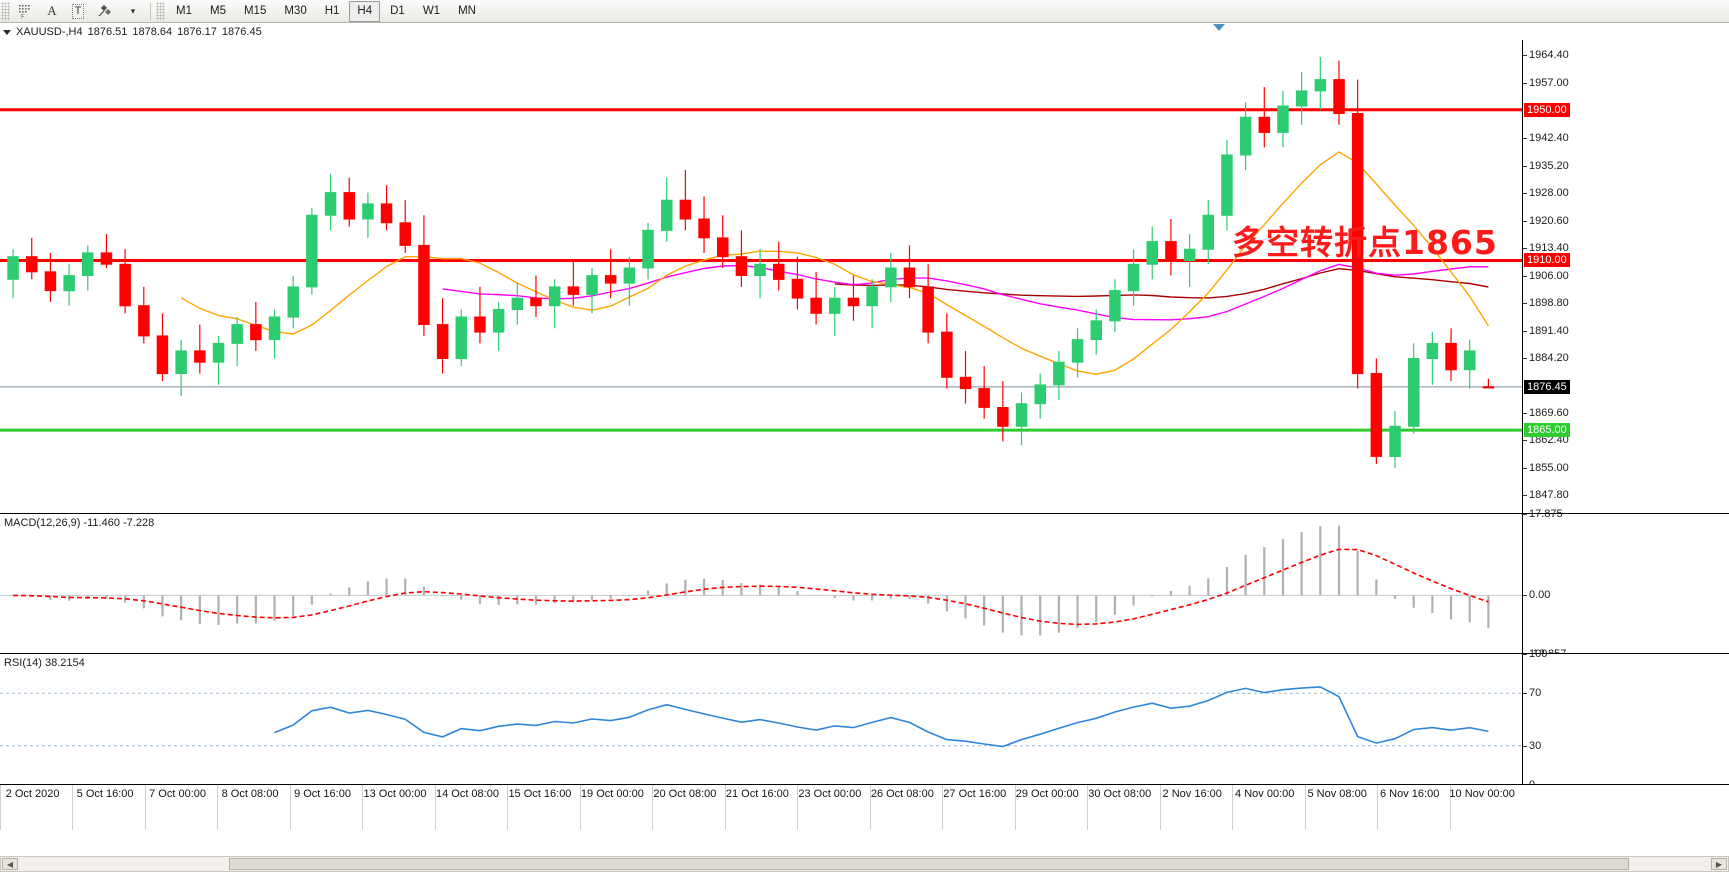 The height and width of the screenshot is (896, 1729). What do you see at coordinates (1120, 794) in the screenshot?
I see `time-axis-label: 30 Oct 08:00` at bounding box center [1120, 794].